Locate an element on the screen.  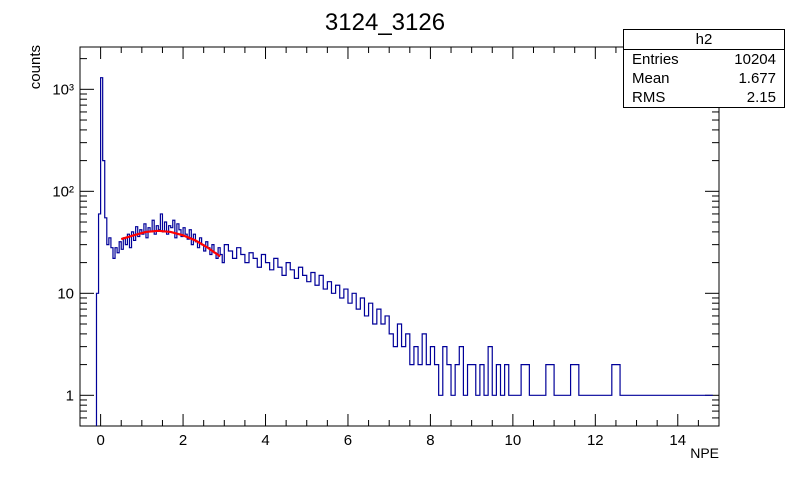
stats-value: 10204 is located at coordinates (755, 59).